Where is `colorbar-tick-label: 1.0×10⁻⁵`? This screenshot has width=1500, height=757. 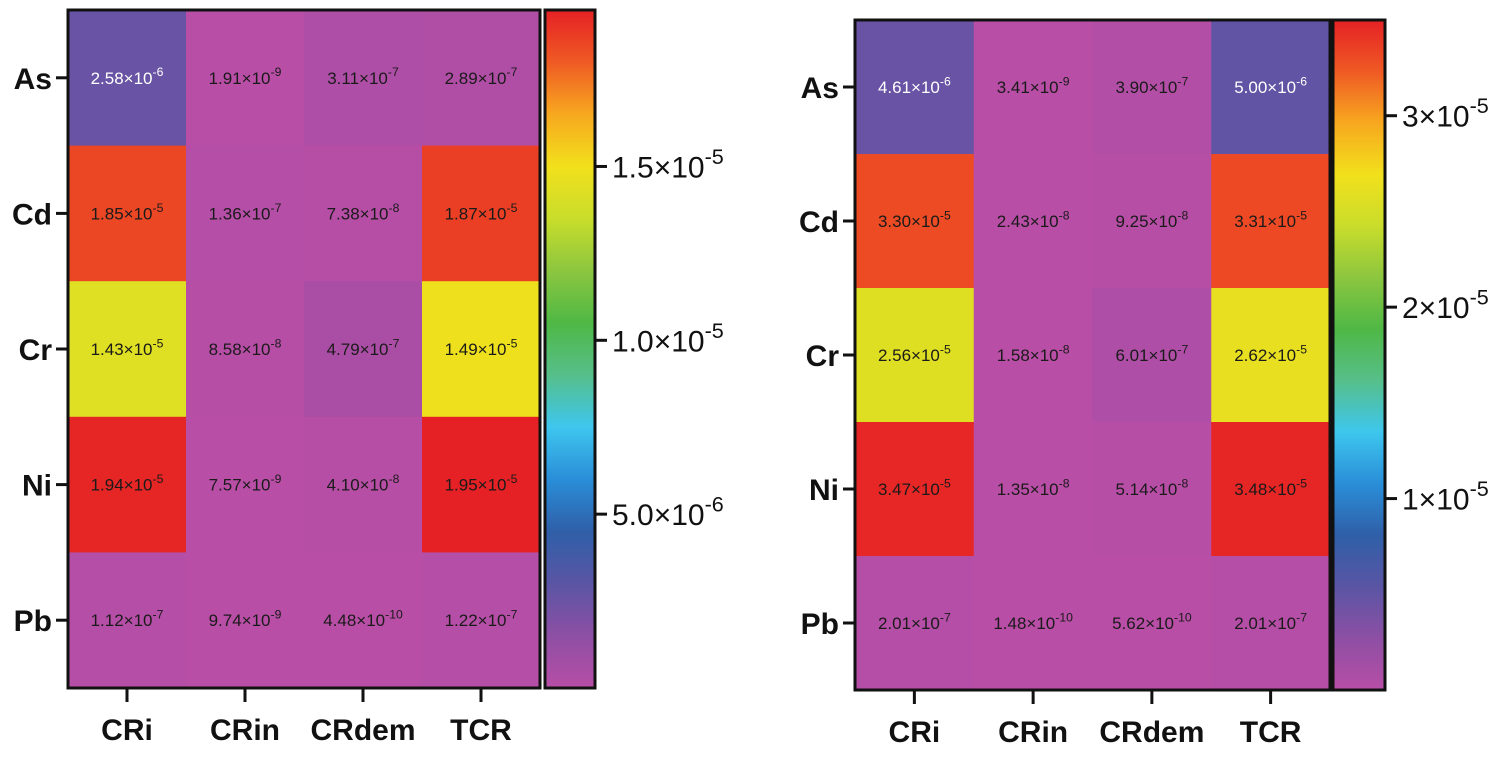 colorbar-tick-label: 1.0×10⁻⁵ is located at coordinates (668, 338).